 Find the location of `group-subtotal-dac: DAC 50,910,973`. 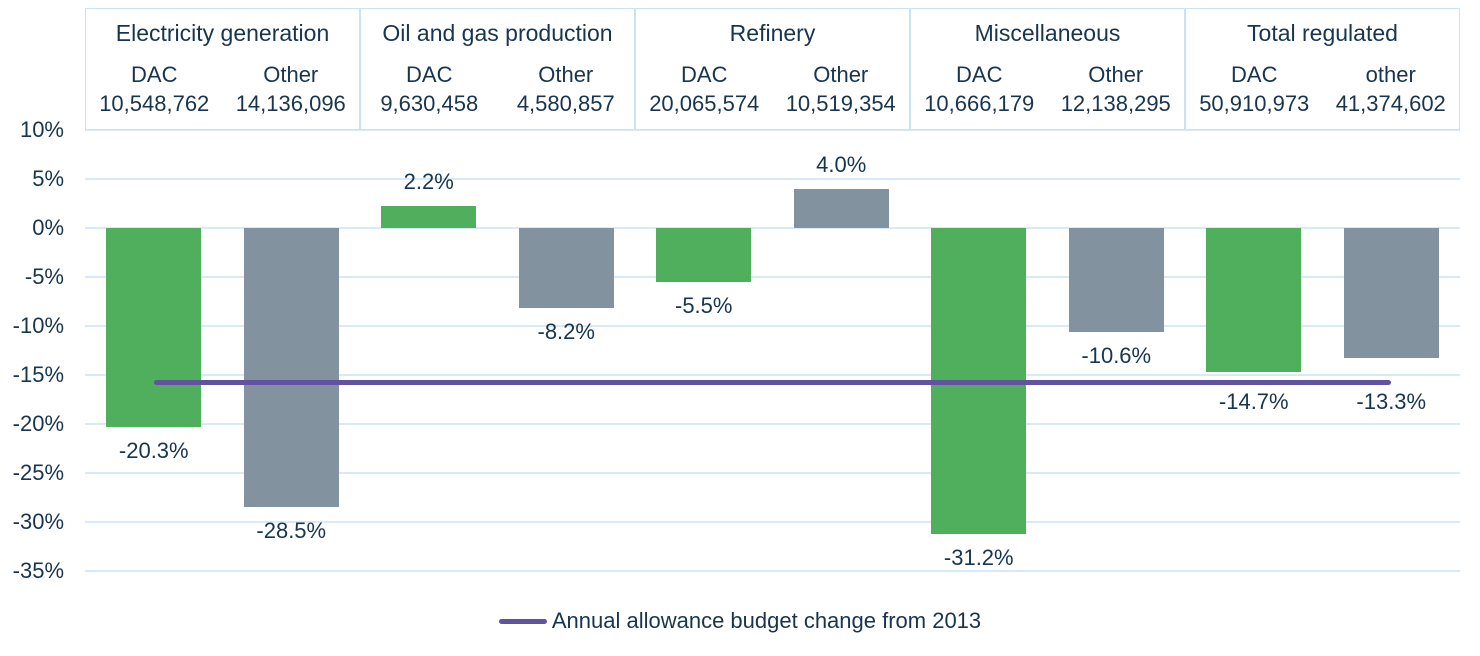

group-subtotal-dac: DAC 50,910,973 is located at coordinates (1254, 89).